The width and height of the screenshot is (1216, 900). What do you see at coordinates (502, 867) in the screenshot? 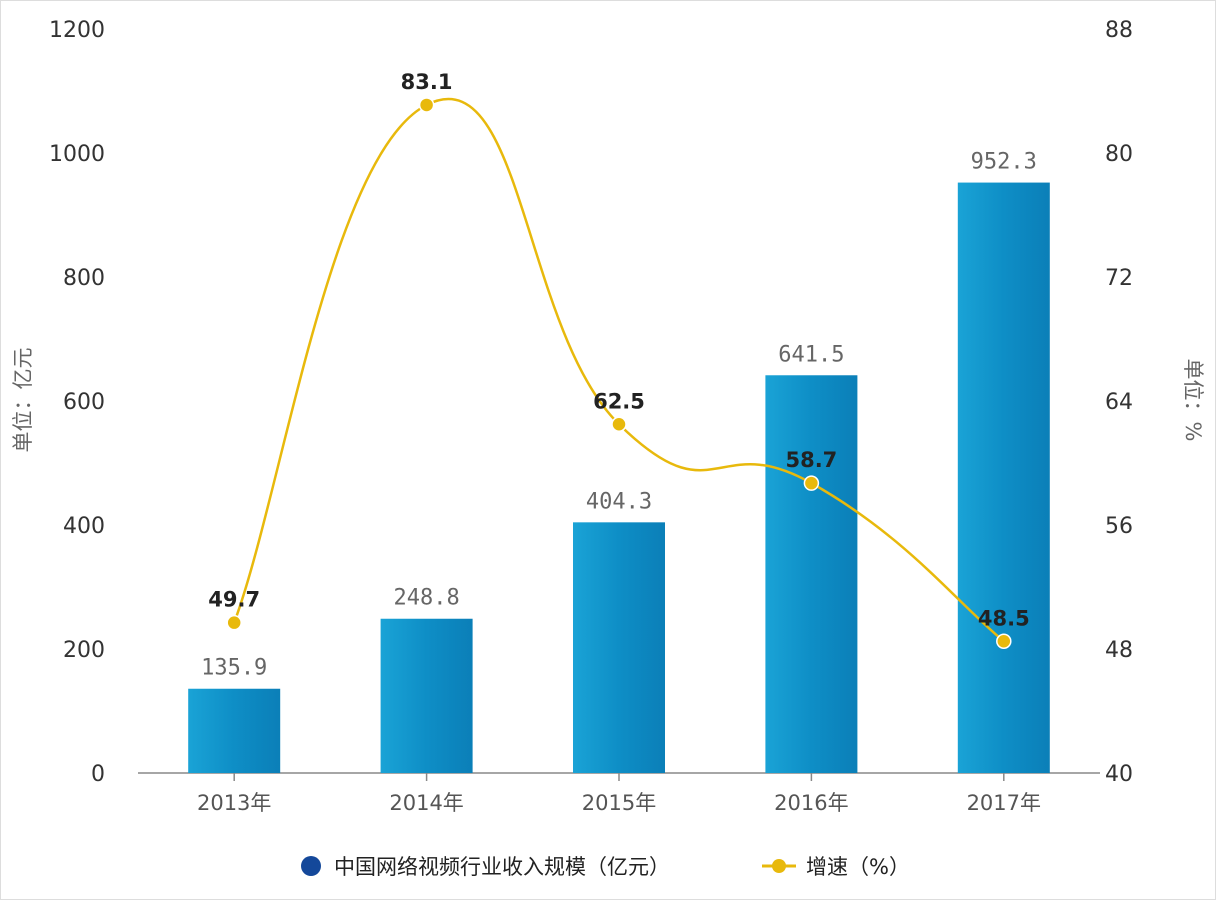
I see `legend-bar-label: 中国网络视频行业收入规模（亿元）` at bounding box center [502, 867].